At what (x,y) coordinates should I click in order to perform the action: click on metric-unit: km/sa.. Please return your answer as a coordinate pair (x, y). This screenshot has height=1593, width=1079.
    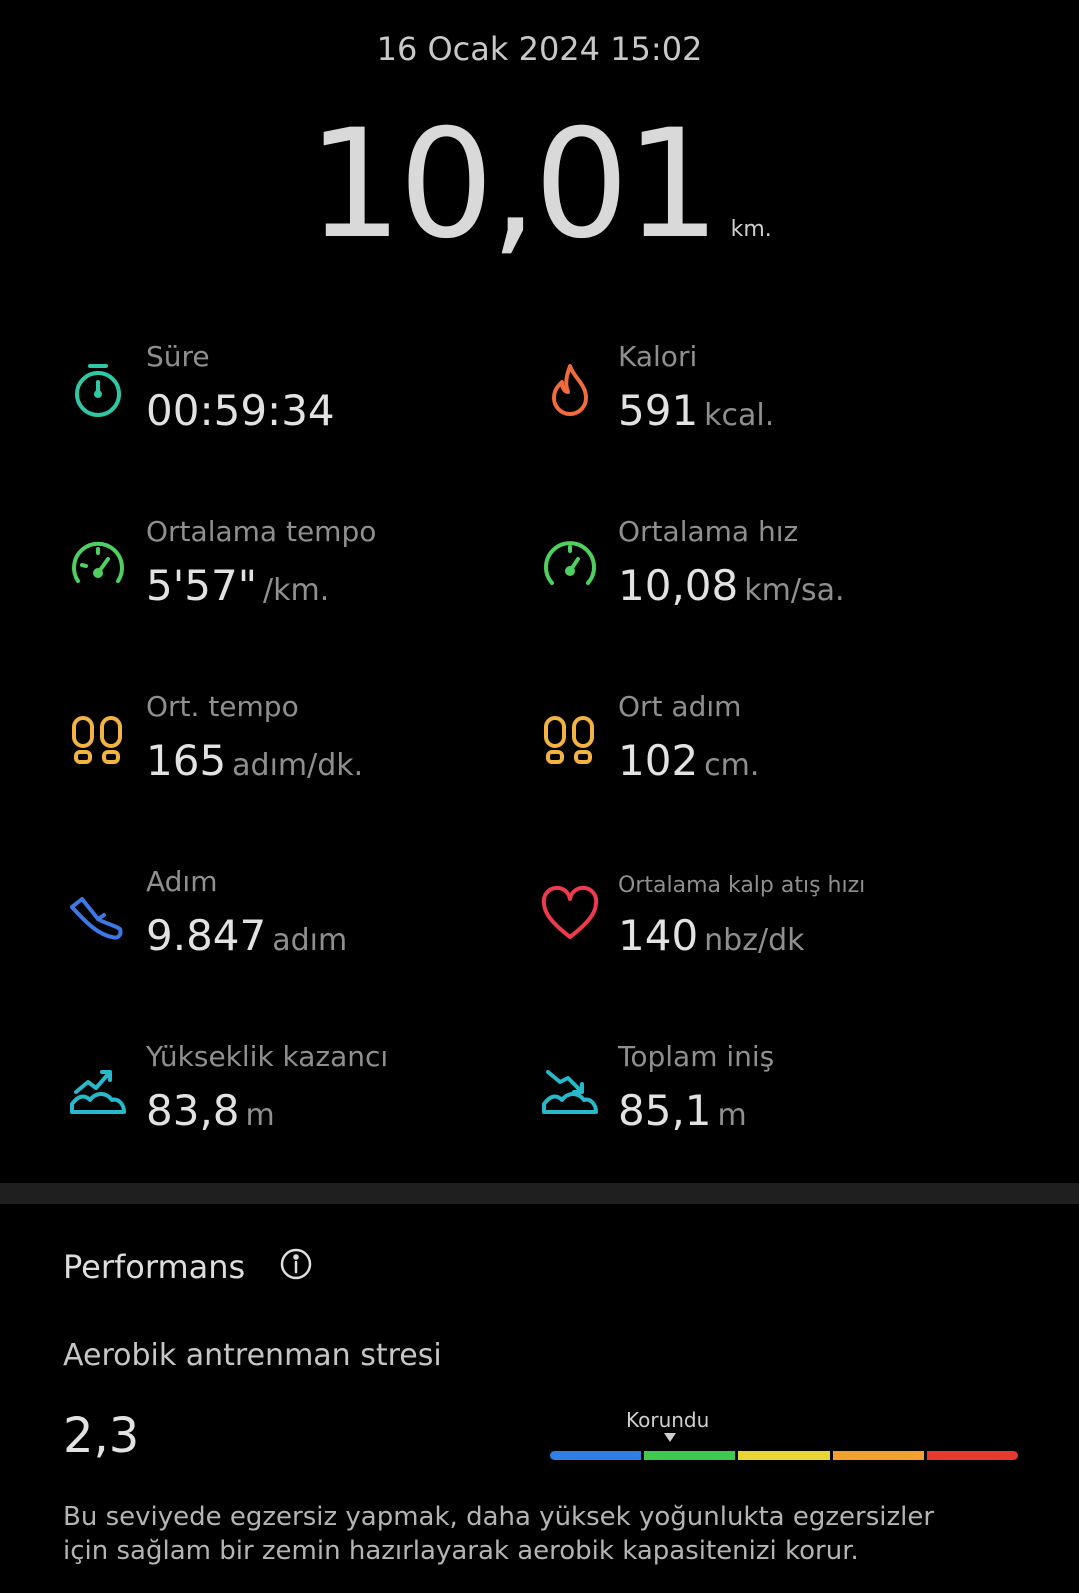
    Looking at the image, I should click on (794, 590).